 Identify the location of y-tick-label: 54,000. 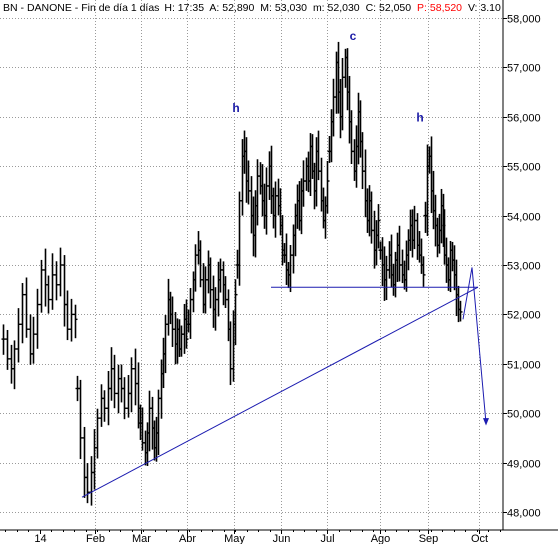
(524, 218).